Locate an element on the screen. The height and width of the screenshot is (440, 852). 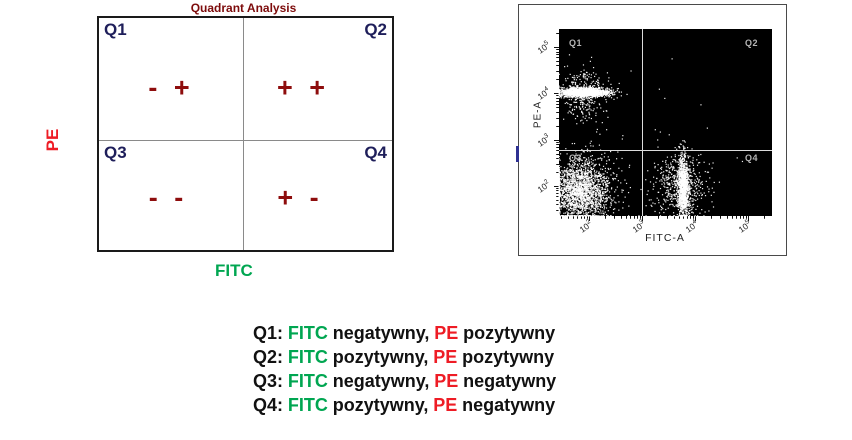
plot-quadrant-label-q4: Q4 is located at coordinates (752, 158).